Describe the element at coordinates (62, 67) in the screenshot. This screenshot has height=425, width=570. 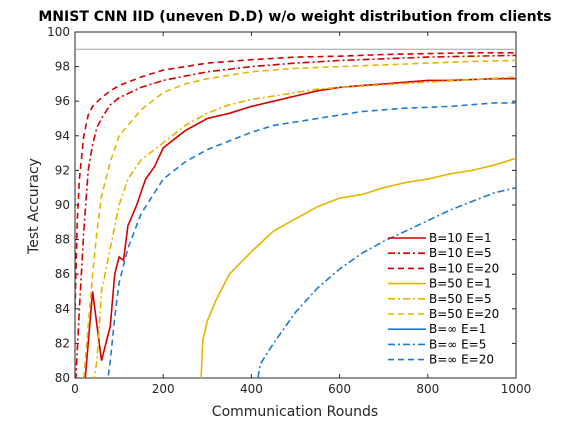
I see `y-tick-label: 98` at that location.